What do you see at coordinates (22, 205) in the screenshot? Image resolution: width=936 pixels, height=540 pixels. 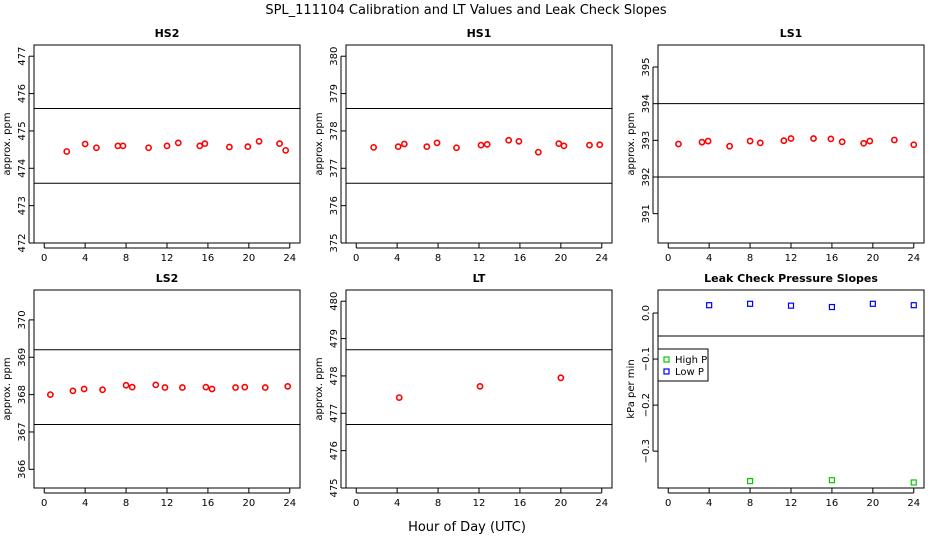 I see `y-tick-label: 473` at bounding box center [22, 205].